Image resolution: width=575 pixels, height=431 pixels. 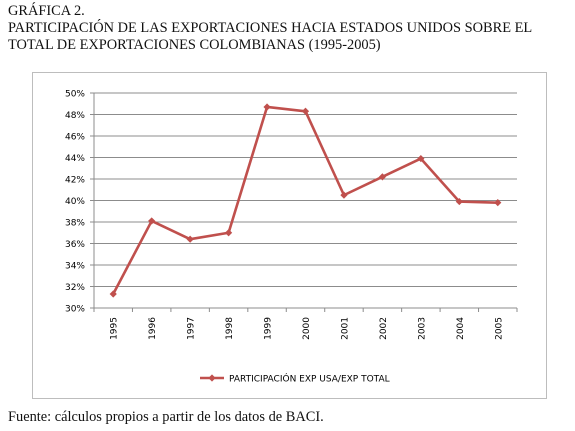 I want to click on data-point-1997, so click(x=190, y=239).